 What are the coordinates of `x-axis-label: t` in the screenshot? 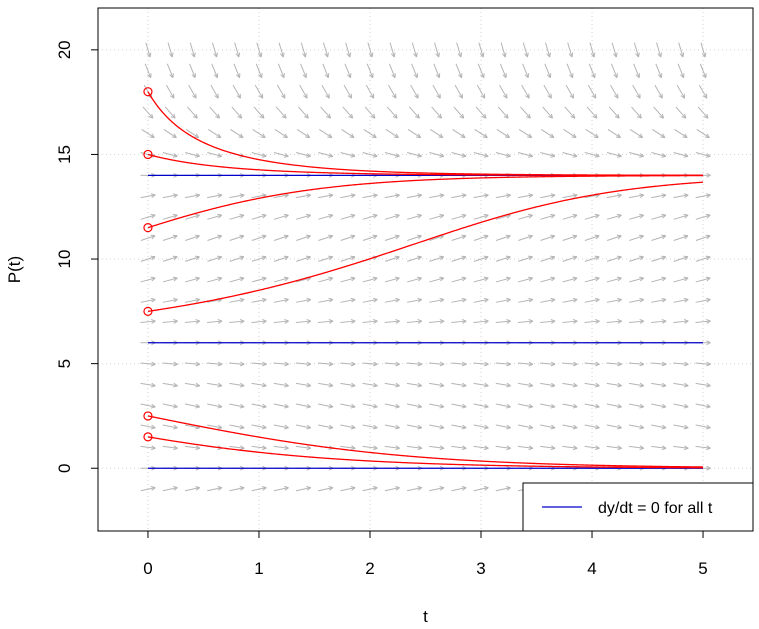 It's located at (425, 616).